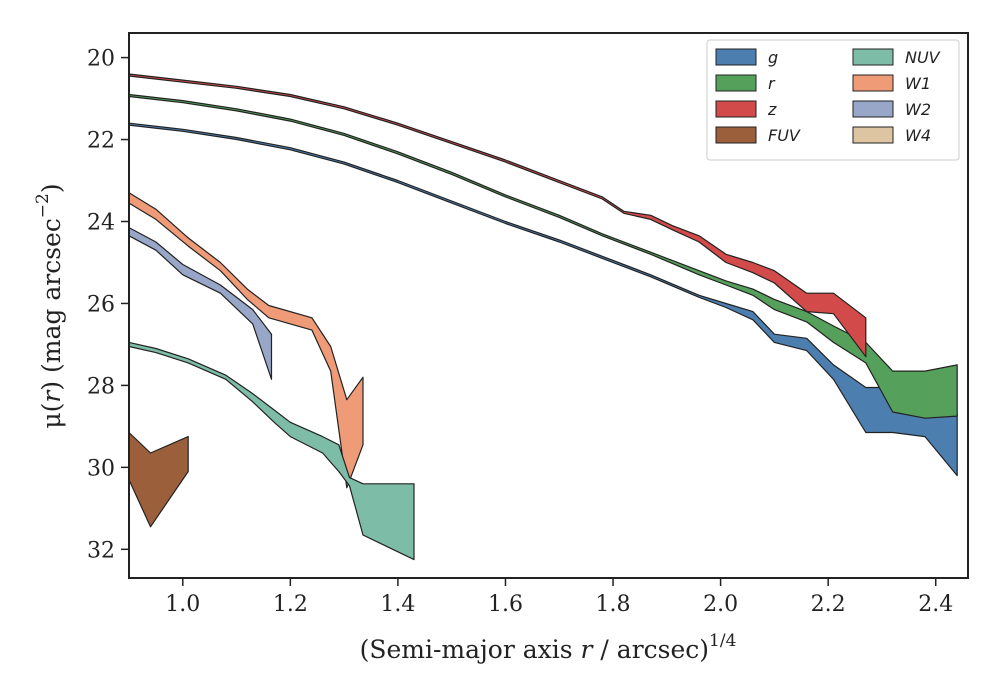  I want to click on y-axis-label-var: r, so click(51, 396).